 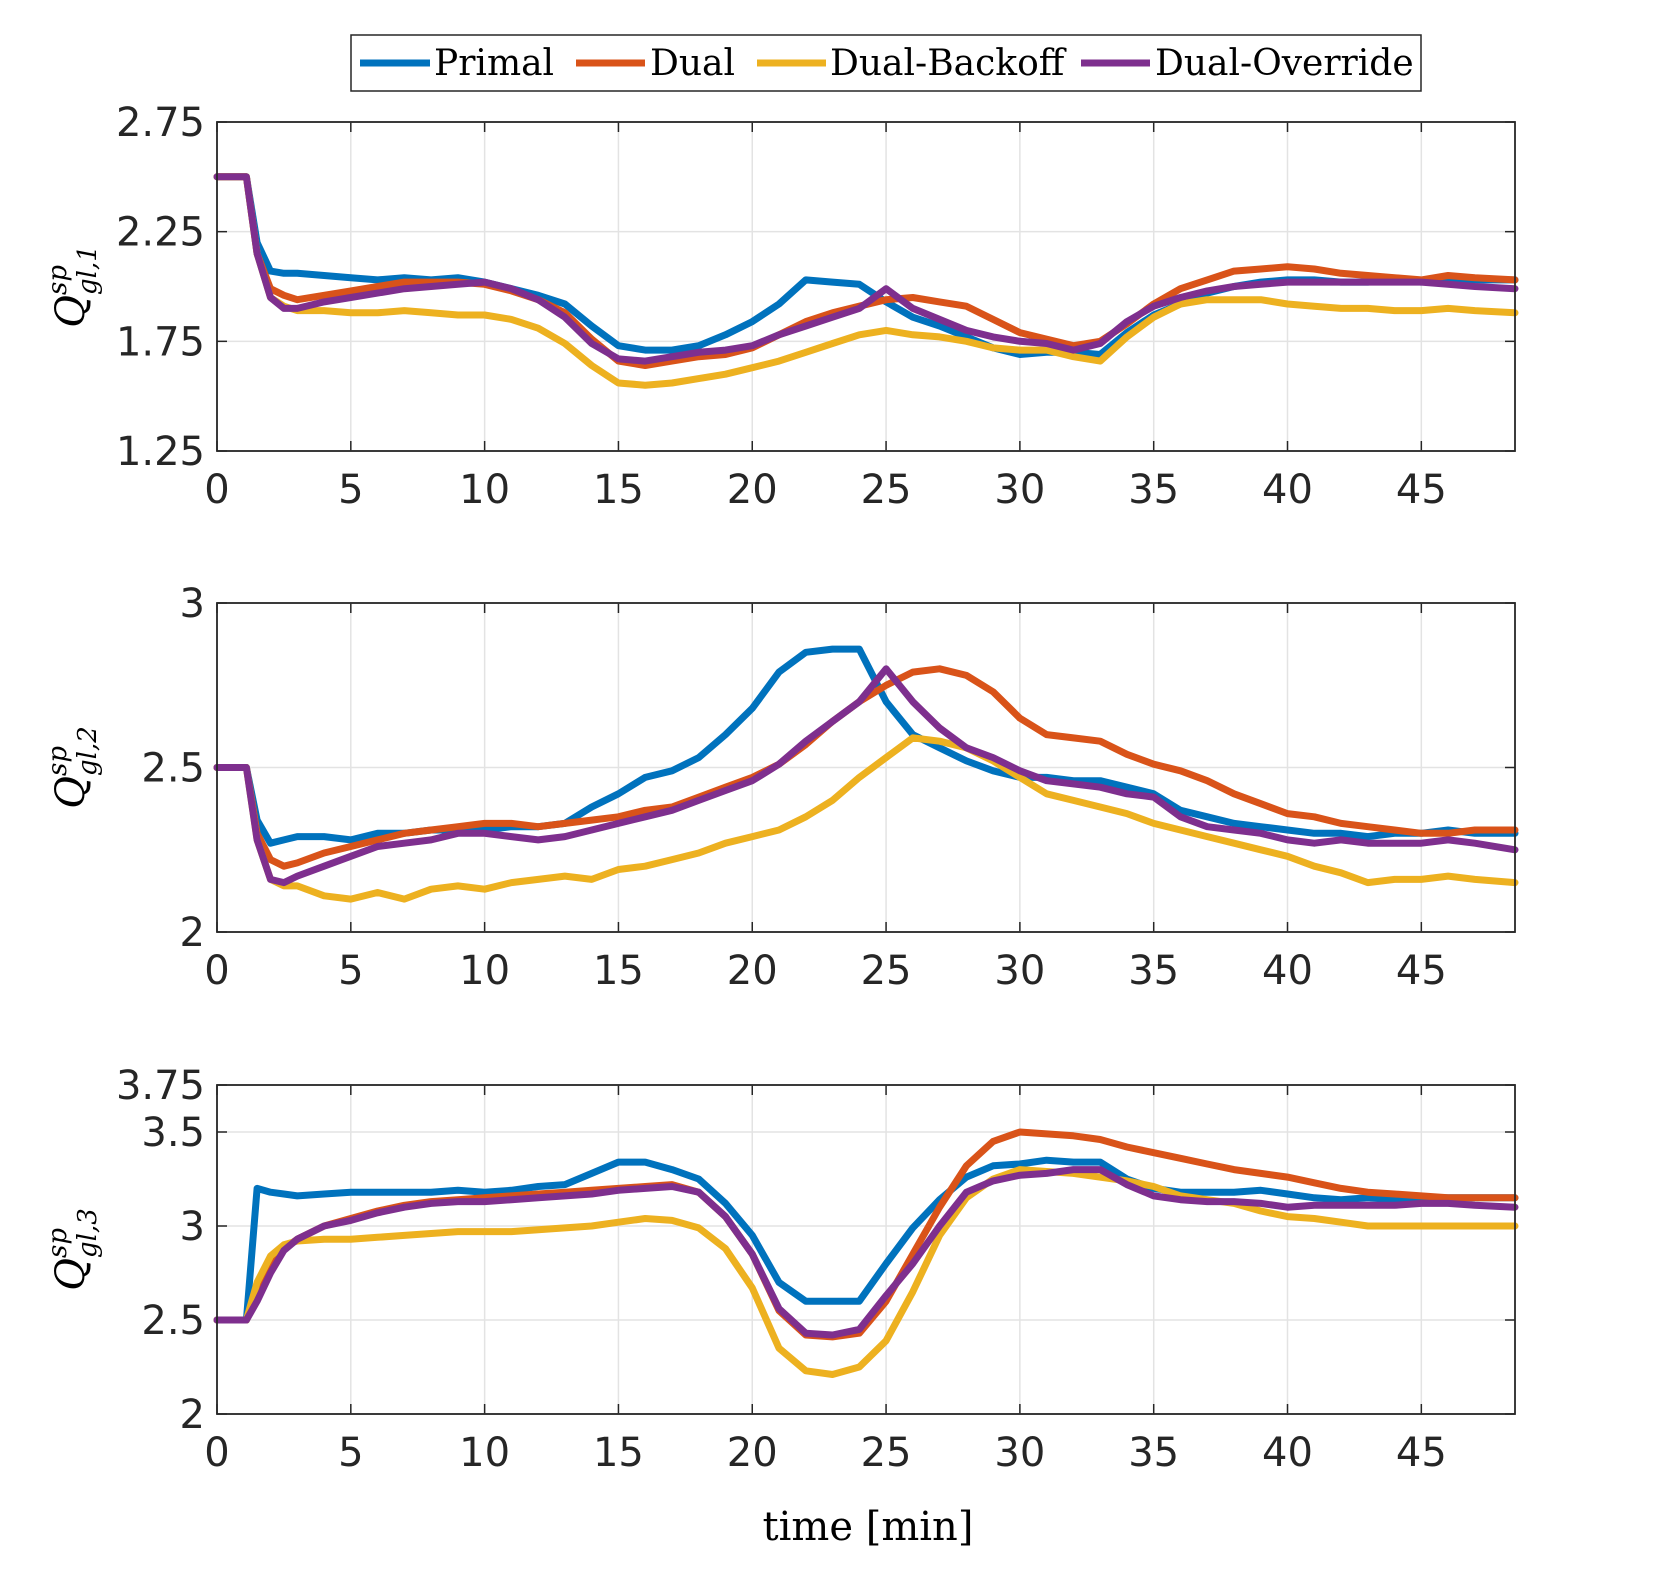 I want to click on y-axis-label-sub: gl,2, so click(x=88, y=751).